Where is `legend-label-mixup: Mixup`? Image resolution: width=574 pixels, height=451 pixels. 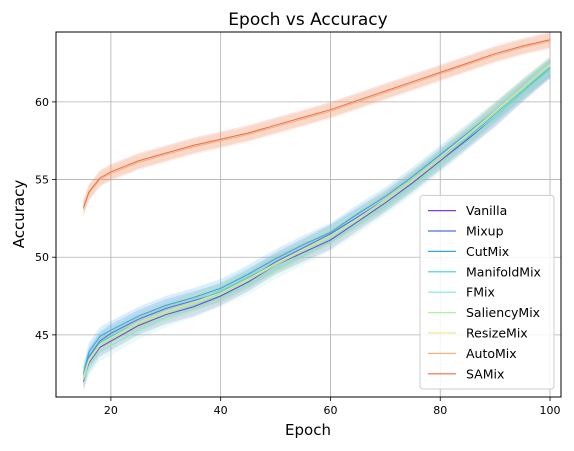 legend-label-mixup: Mixup is located at coordinates (485, 231).